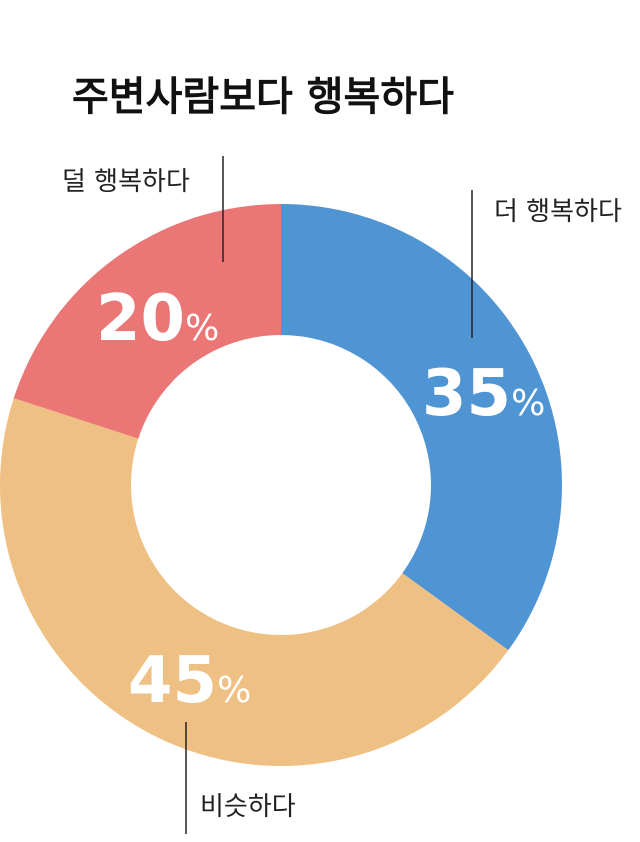 The width and height of the screenshot is (640, 842). Describe the element at coordinates (483, 394) in the screenshot. I see `pct-label-more-happy: 35%` at that location.